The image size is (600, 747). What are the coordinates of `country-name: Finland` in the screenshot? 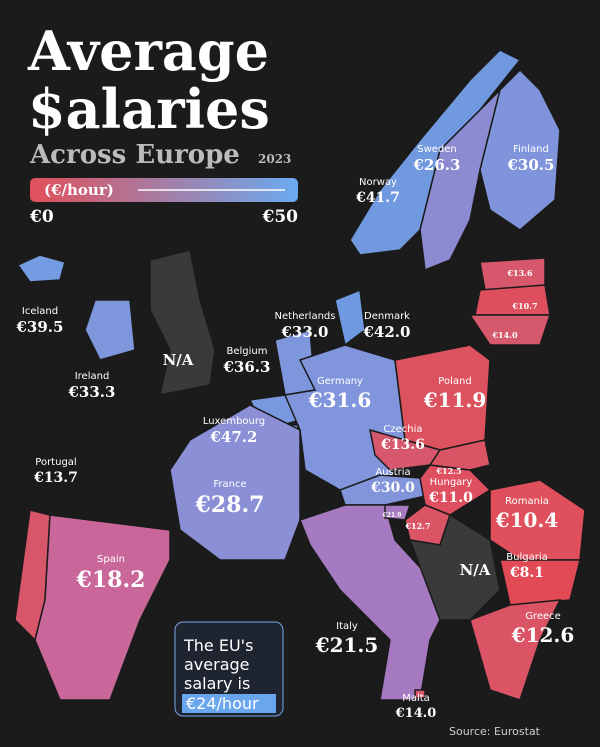 It's located at (531, 149).